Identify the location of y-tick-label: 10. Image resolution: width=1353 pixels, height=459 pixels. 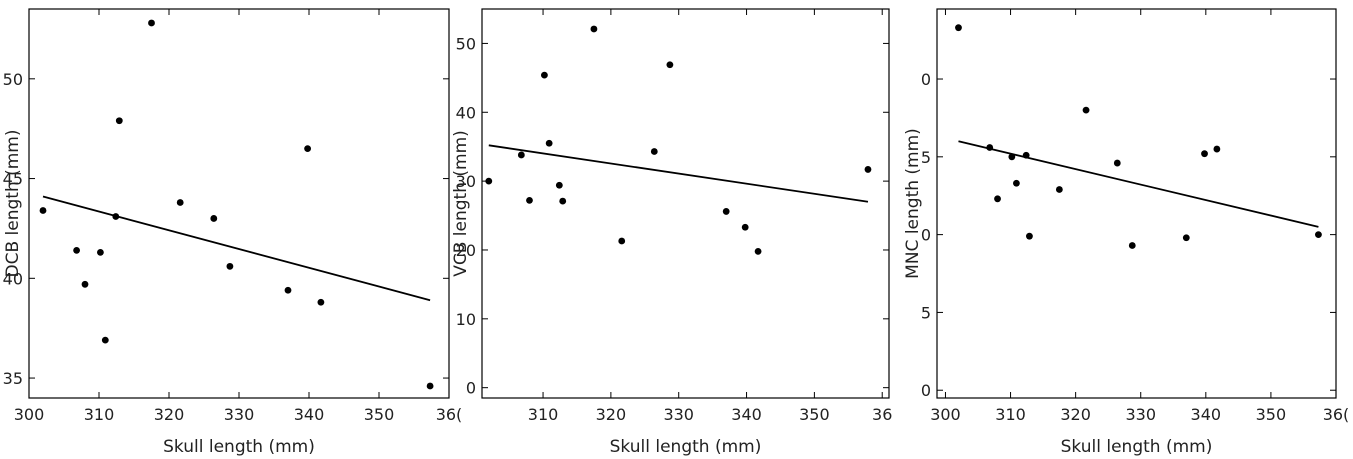
(466, 319).